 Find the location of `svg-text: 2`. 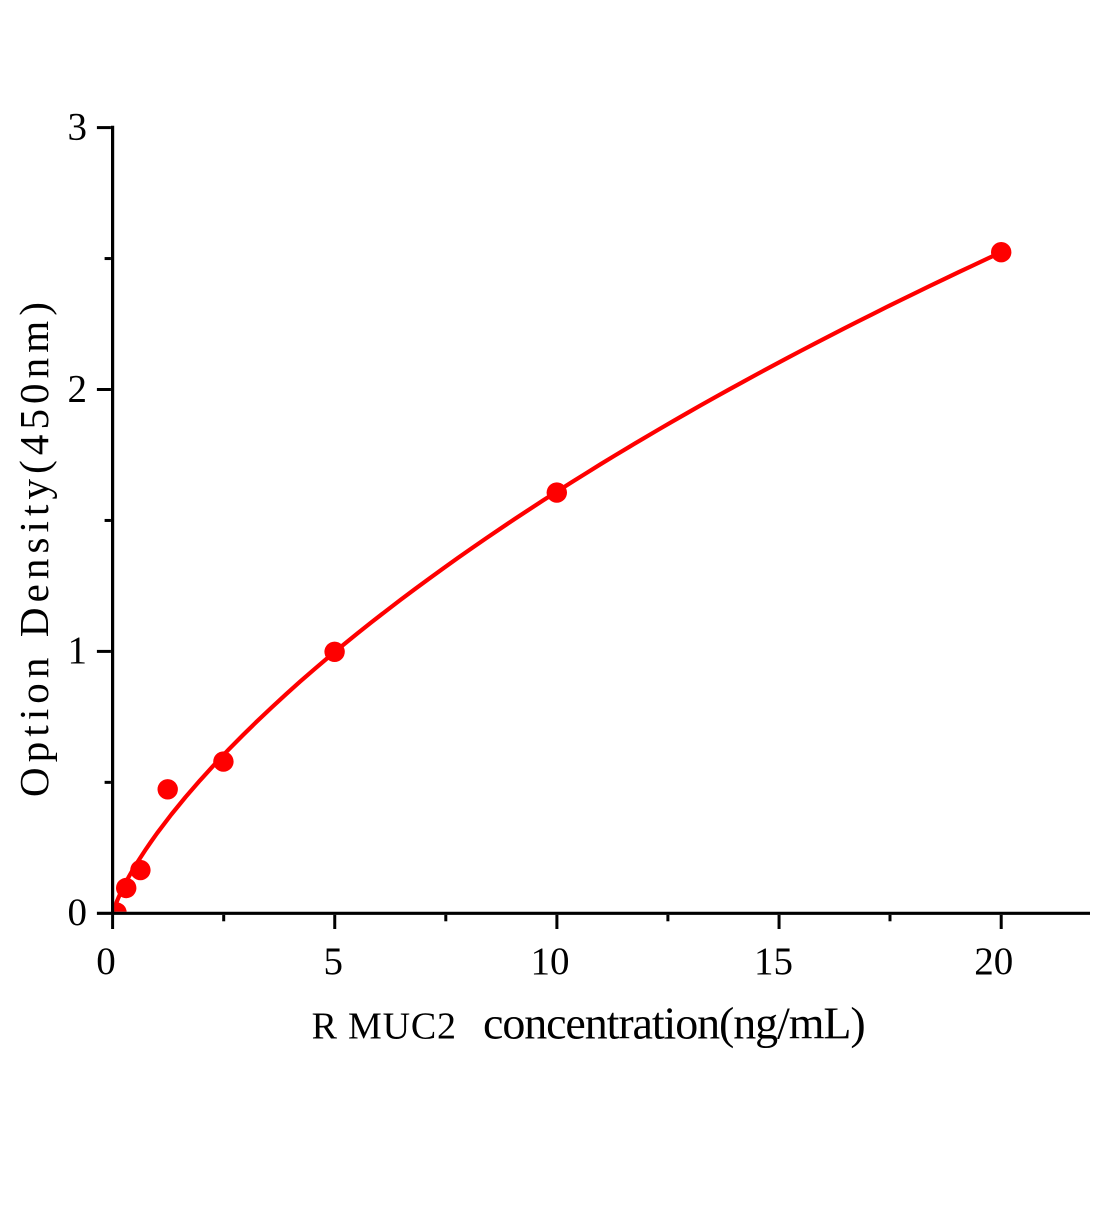

svg-text: 2 is located at coordinates (78, 388).